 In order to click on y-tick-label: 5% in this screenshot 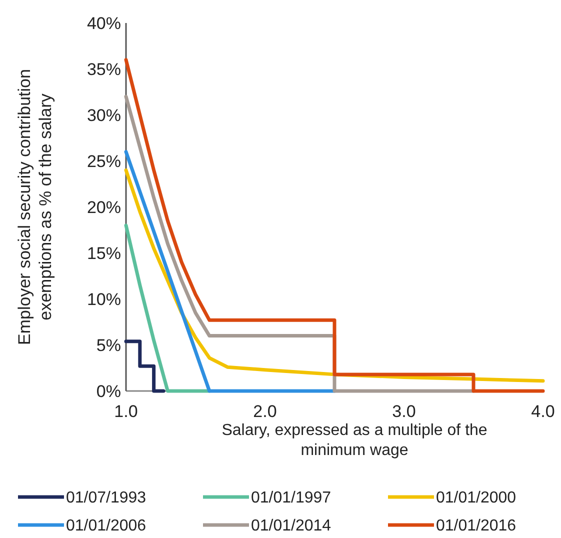, I will do `click(108, 345)`.